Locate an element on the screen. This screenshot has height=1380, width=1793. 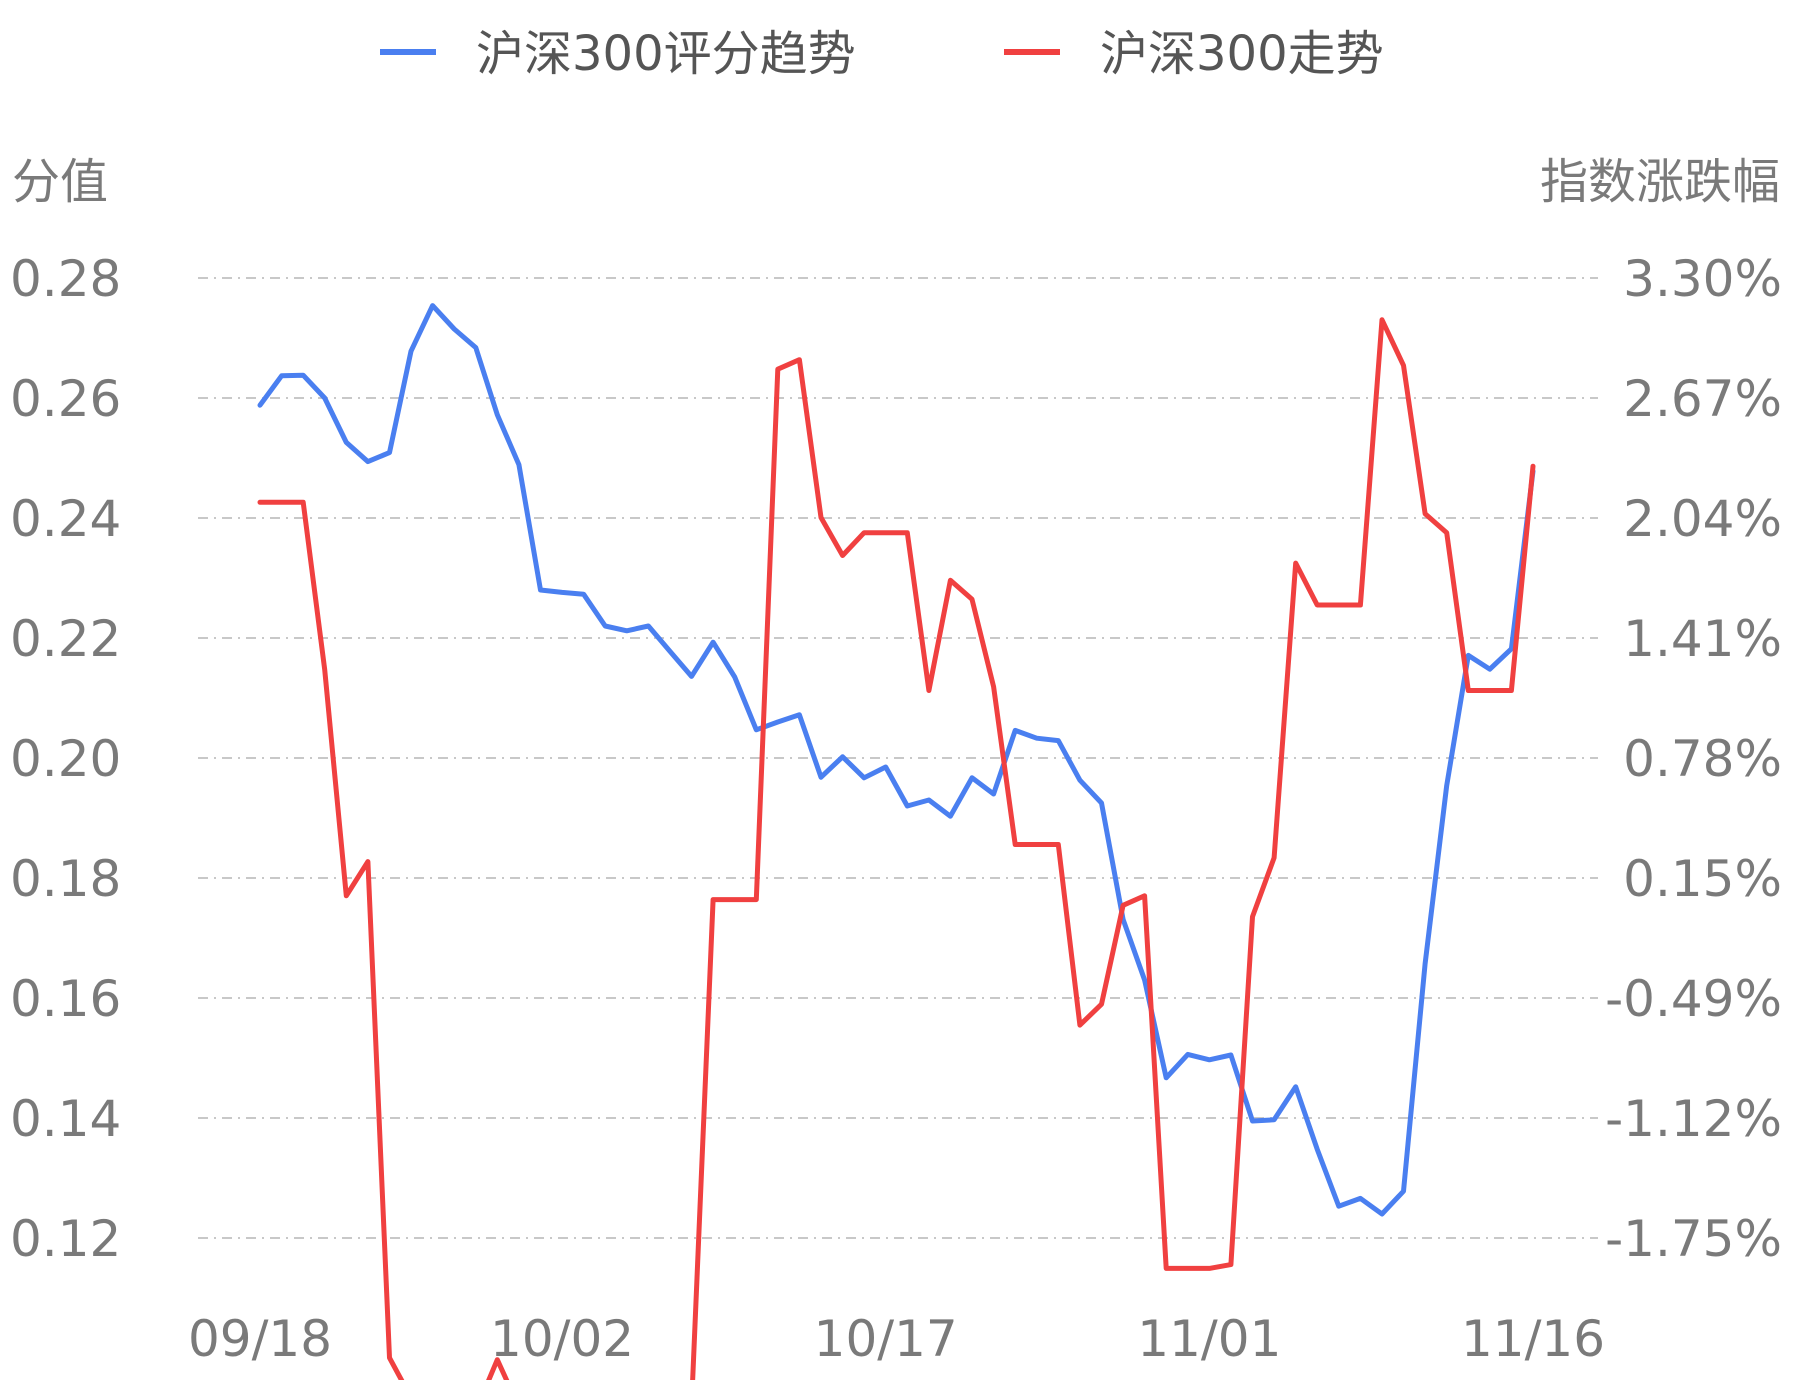
y-right-tick-label: 0.78% is located at coordinates (1702, 759).